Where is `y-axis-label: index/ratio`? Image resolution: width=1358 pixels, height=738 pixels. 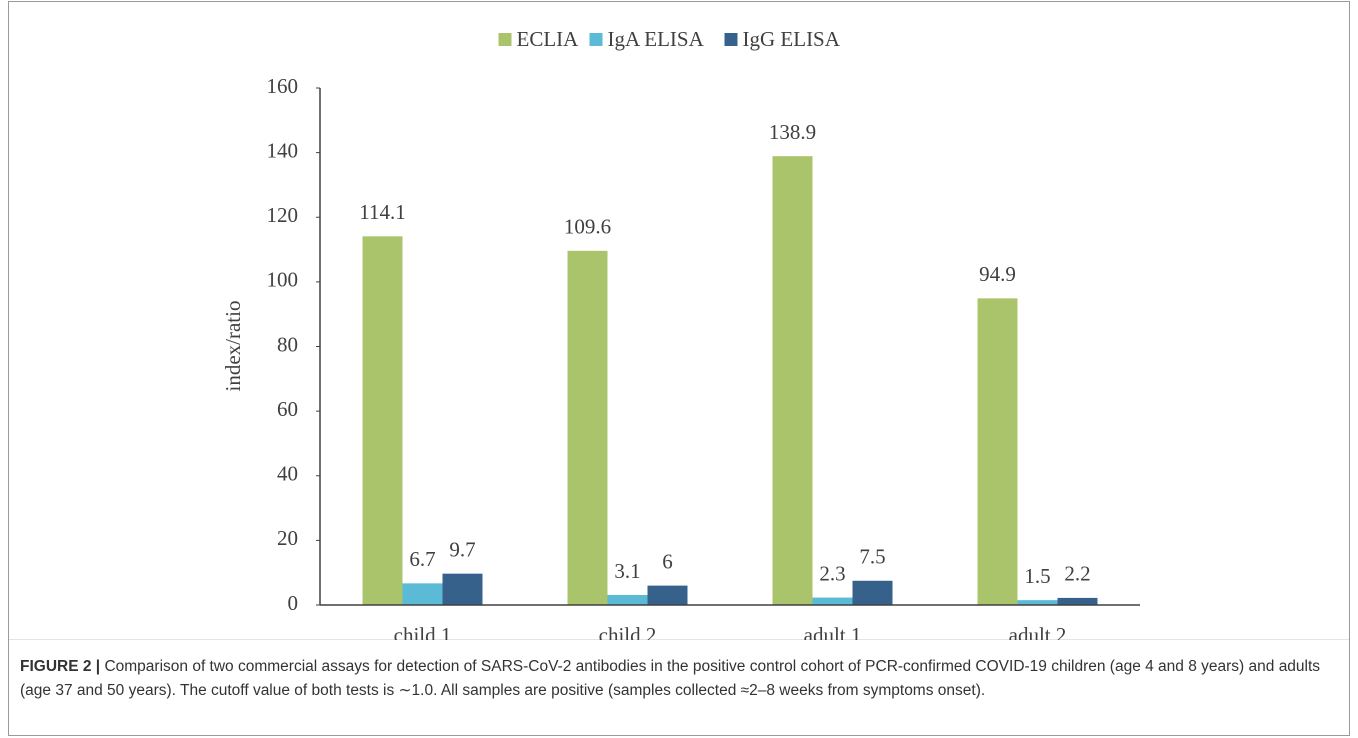
y-axis-label: index/ratio is located at coordinates (233, 346).